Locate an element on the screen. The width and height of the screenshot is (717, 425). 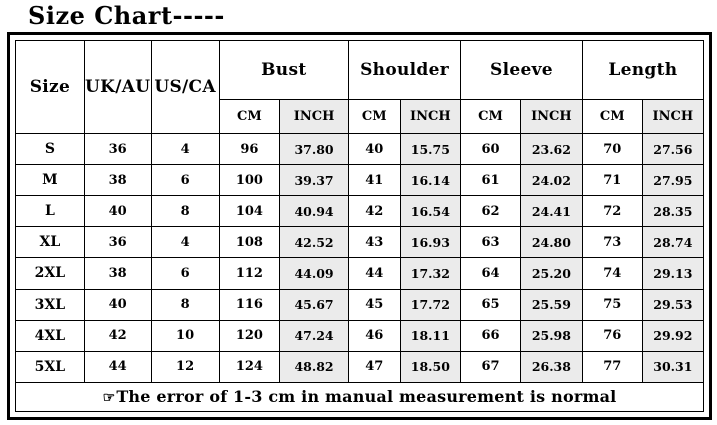
cell-bust-cm: 104 is located at coordinates (249, 211).